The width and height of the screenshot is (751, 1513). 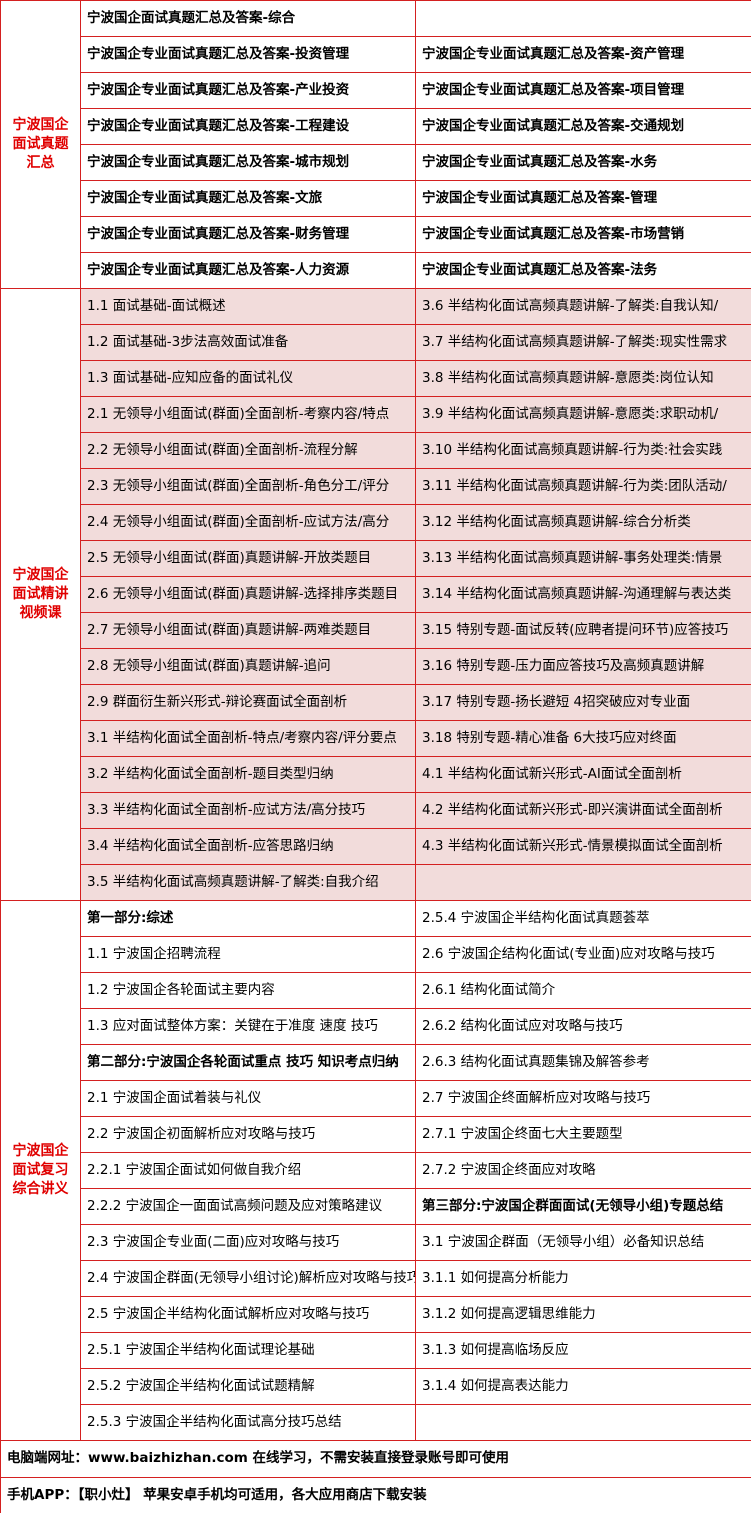 I want to click on cell: 2.4 无领导小组面试(群面)全面剖析-应试方法/高分, so click(x=248, y=522).